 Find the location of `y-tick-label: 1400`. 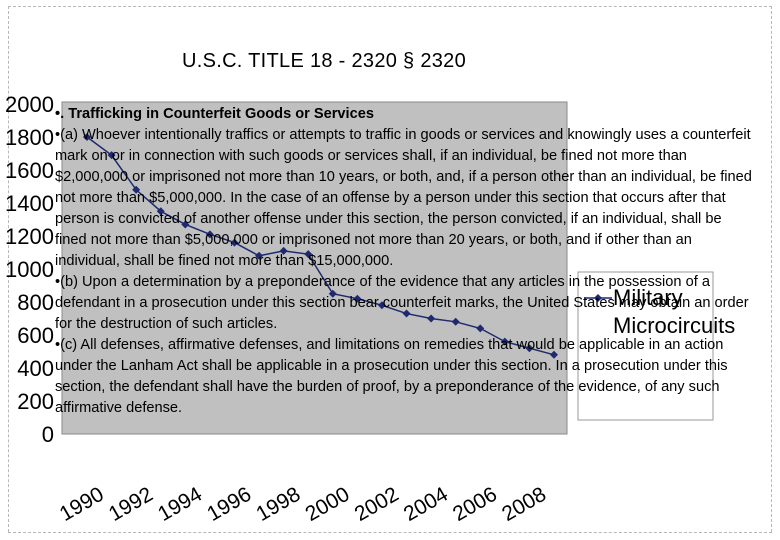

y-tick-label: 1400 is located at coordinates (29, 203).